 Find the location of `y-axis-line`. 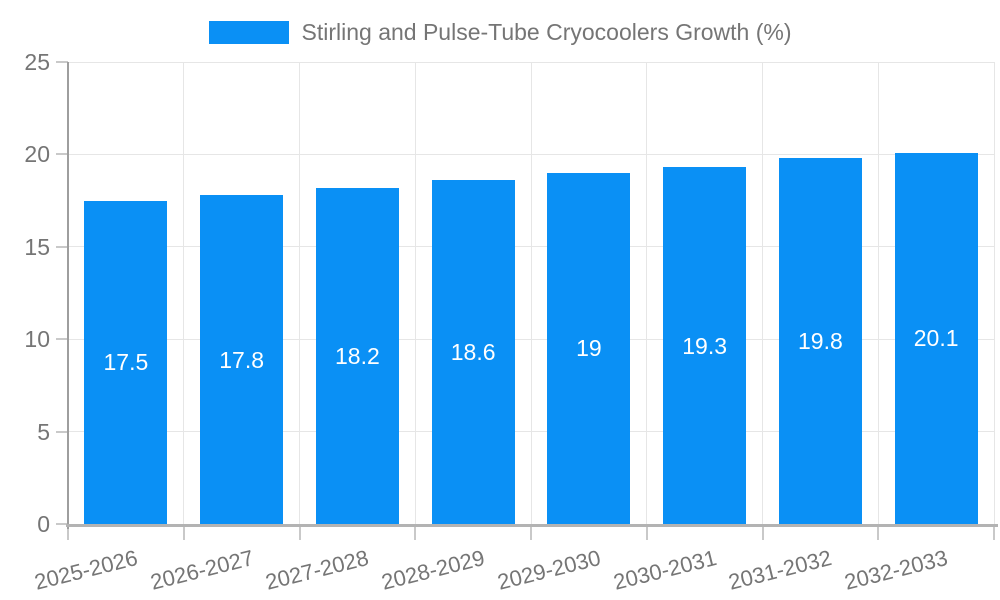

y-axis-line is located at coordinates (68, 295).